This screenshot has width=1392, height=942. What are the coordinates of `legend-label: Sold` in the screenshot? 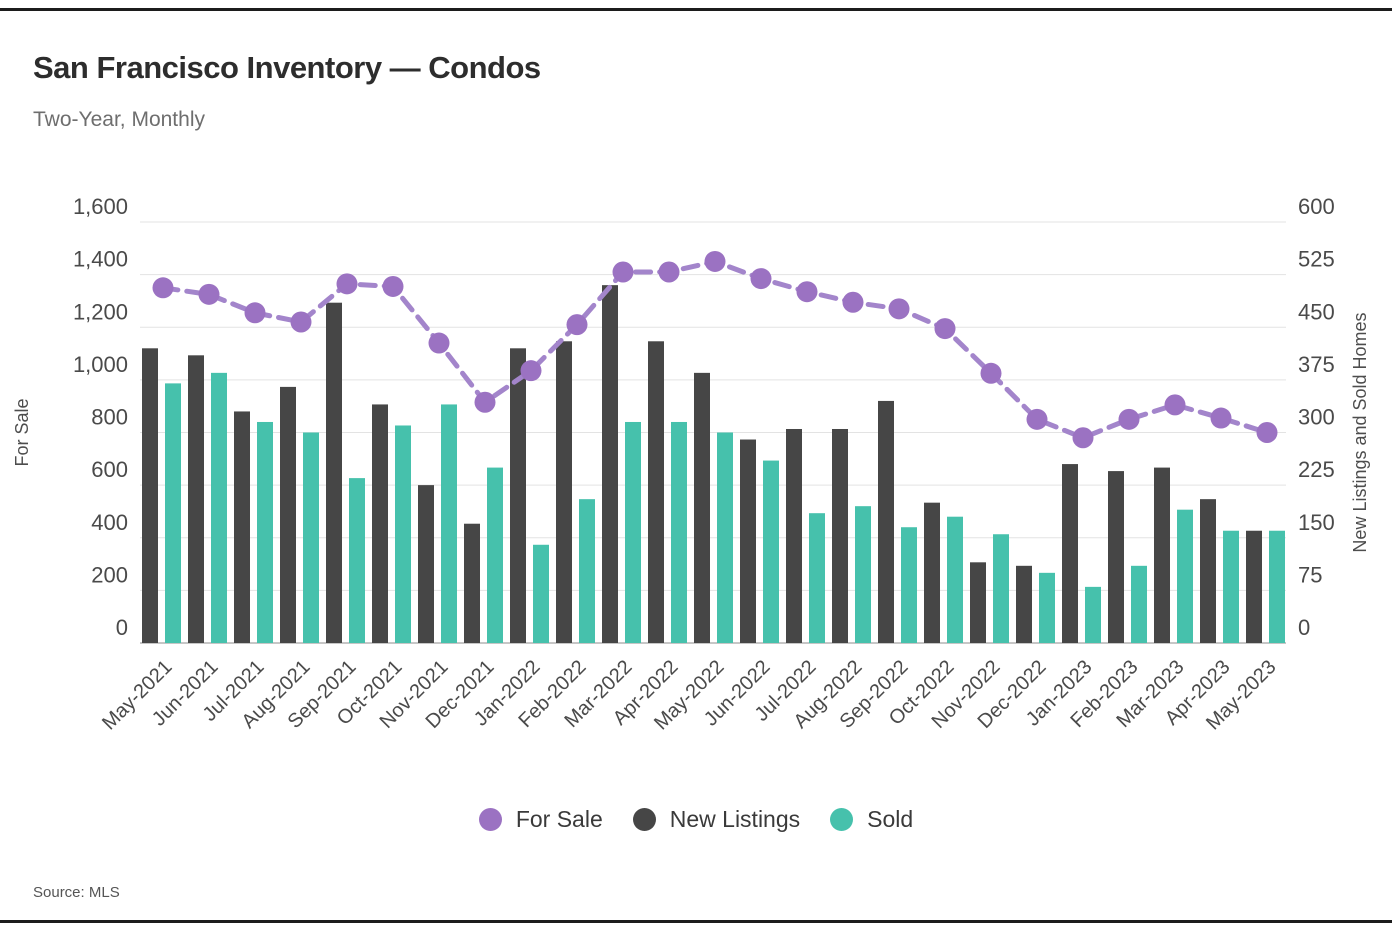 It's located at (890, 819).